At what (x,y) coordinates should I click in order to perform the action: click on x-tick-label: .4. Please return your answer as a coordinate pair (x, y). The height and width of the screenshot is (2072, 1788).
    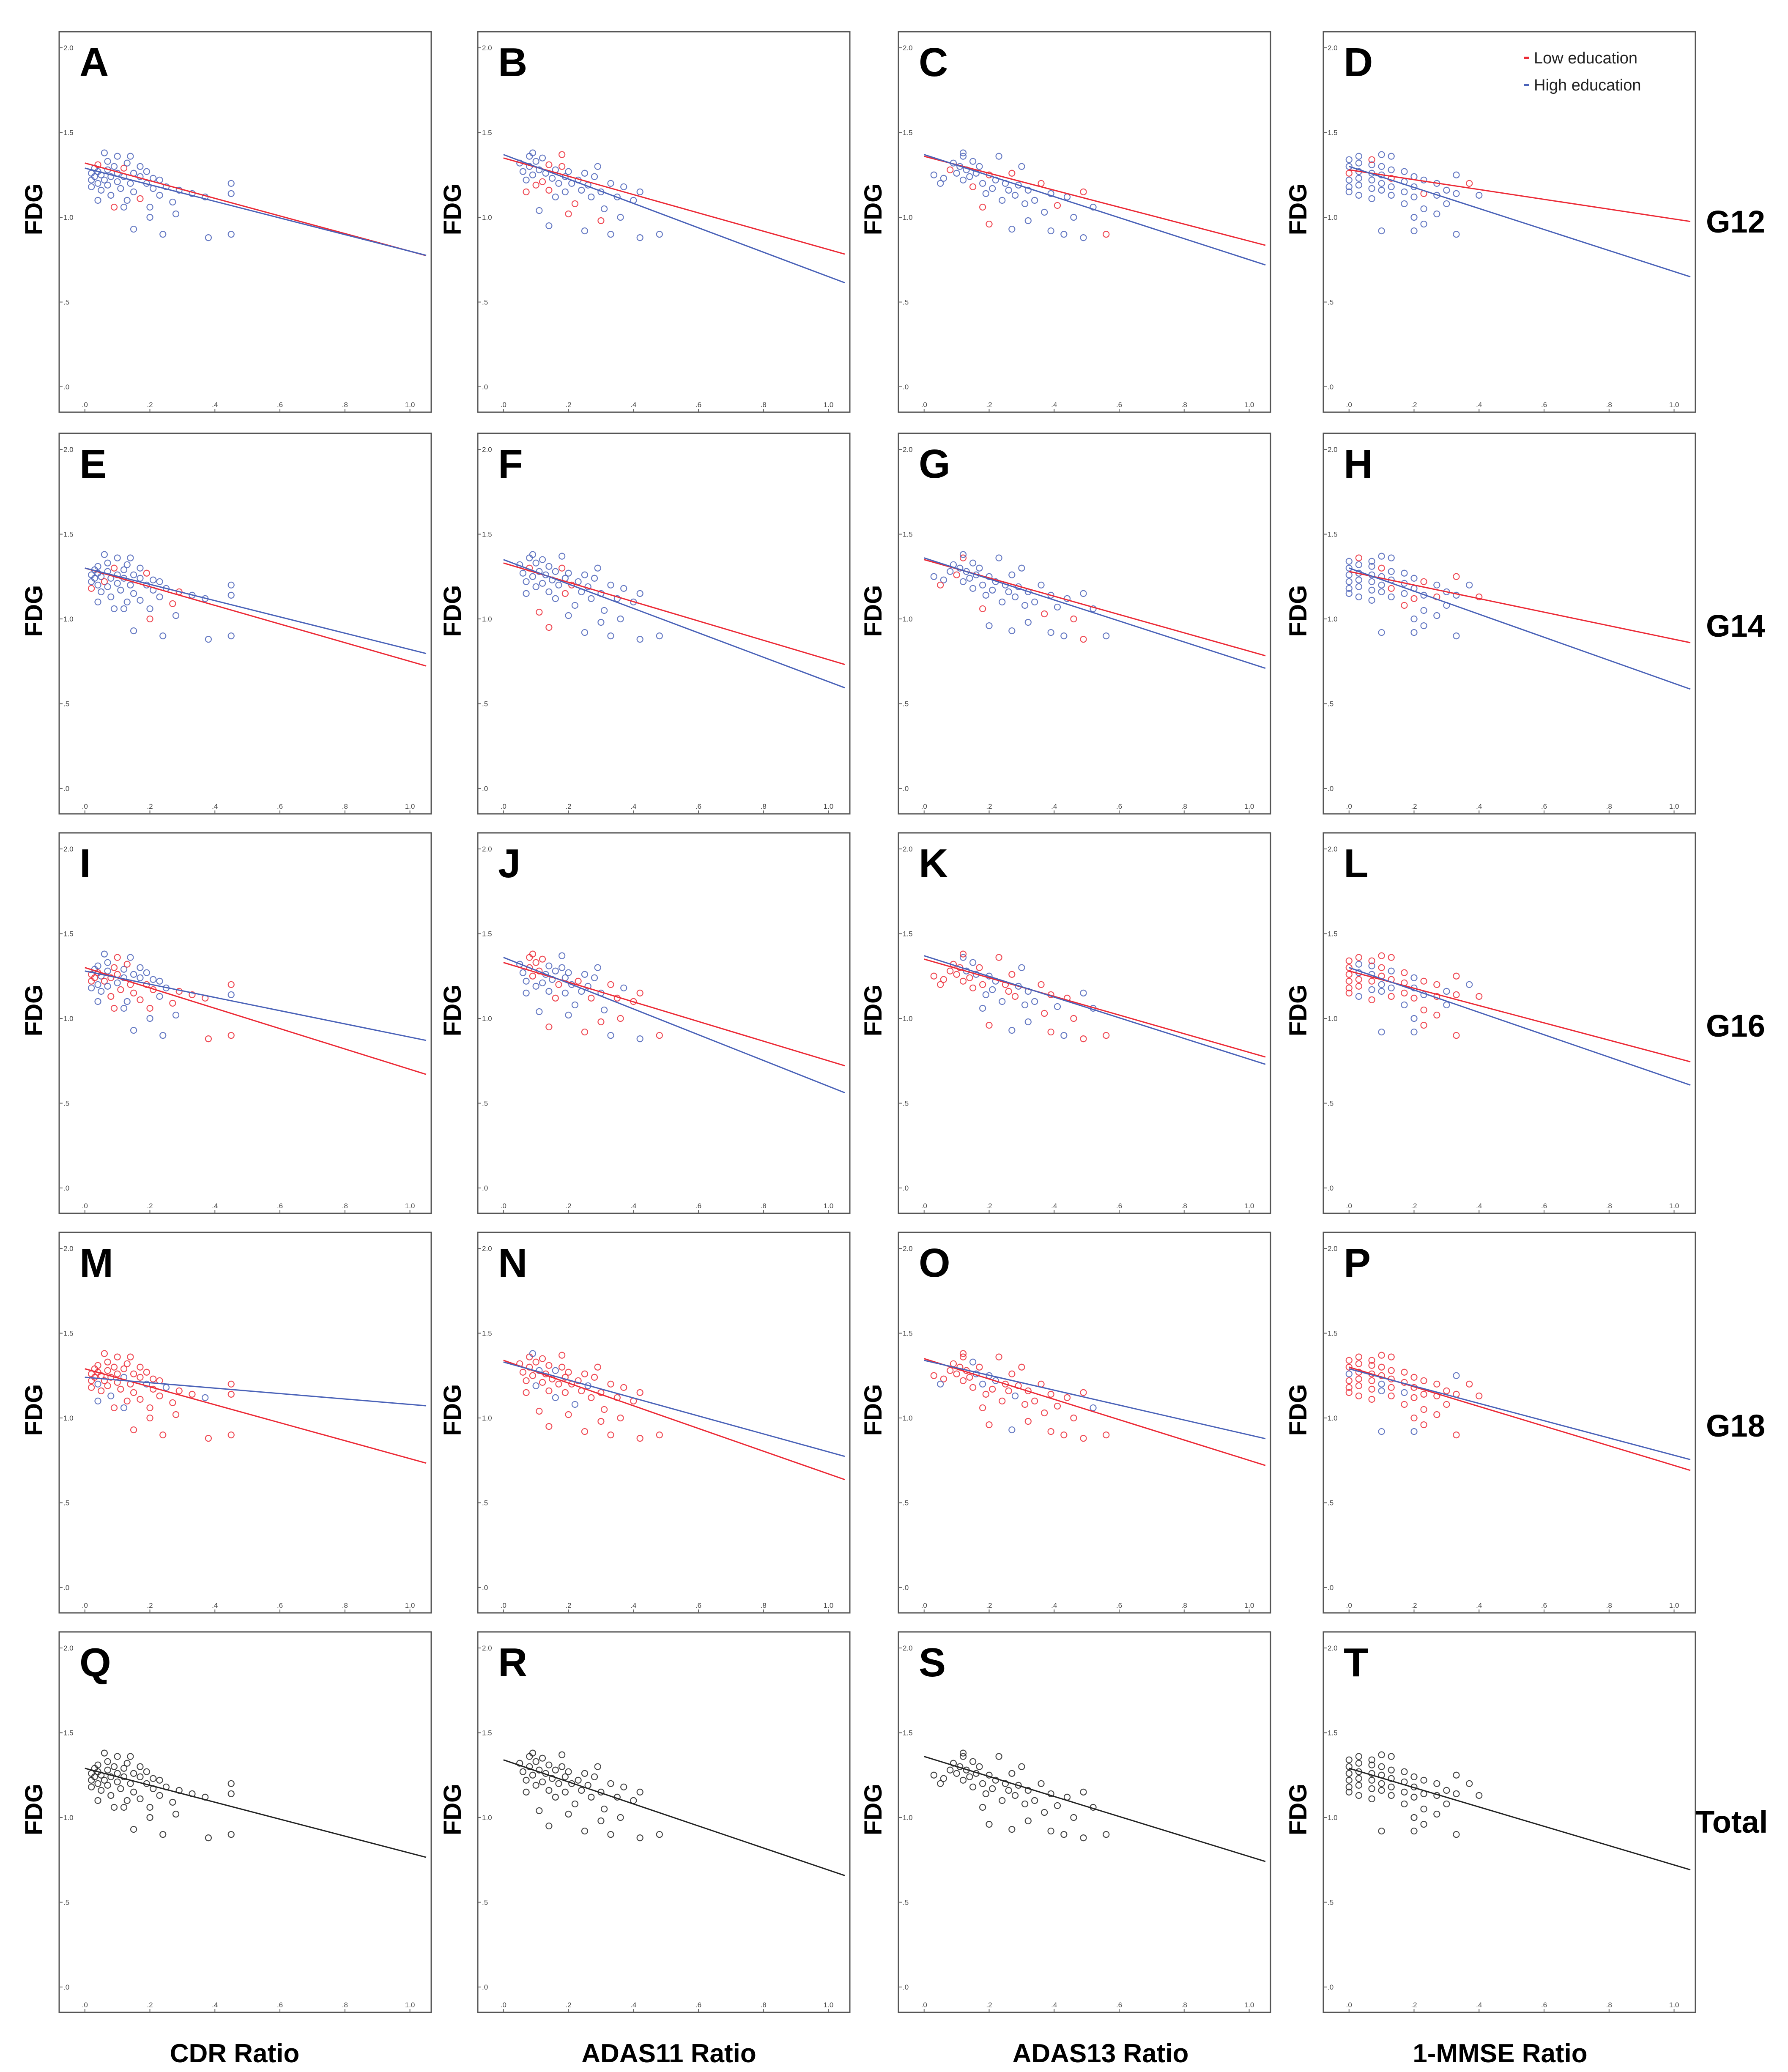
    Looking at the image, I should click on (1054, 2005).